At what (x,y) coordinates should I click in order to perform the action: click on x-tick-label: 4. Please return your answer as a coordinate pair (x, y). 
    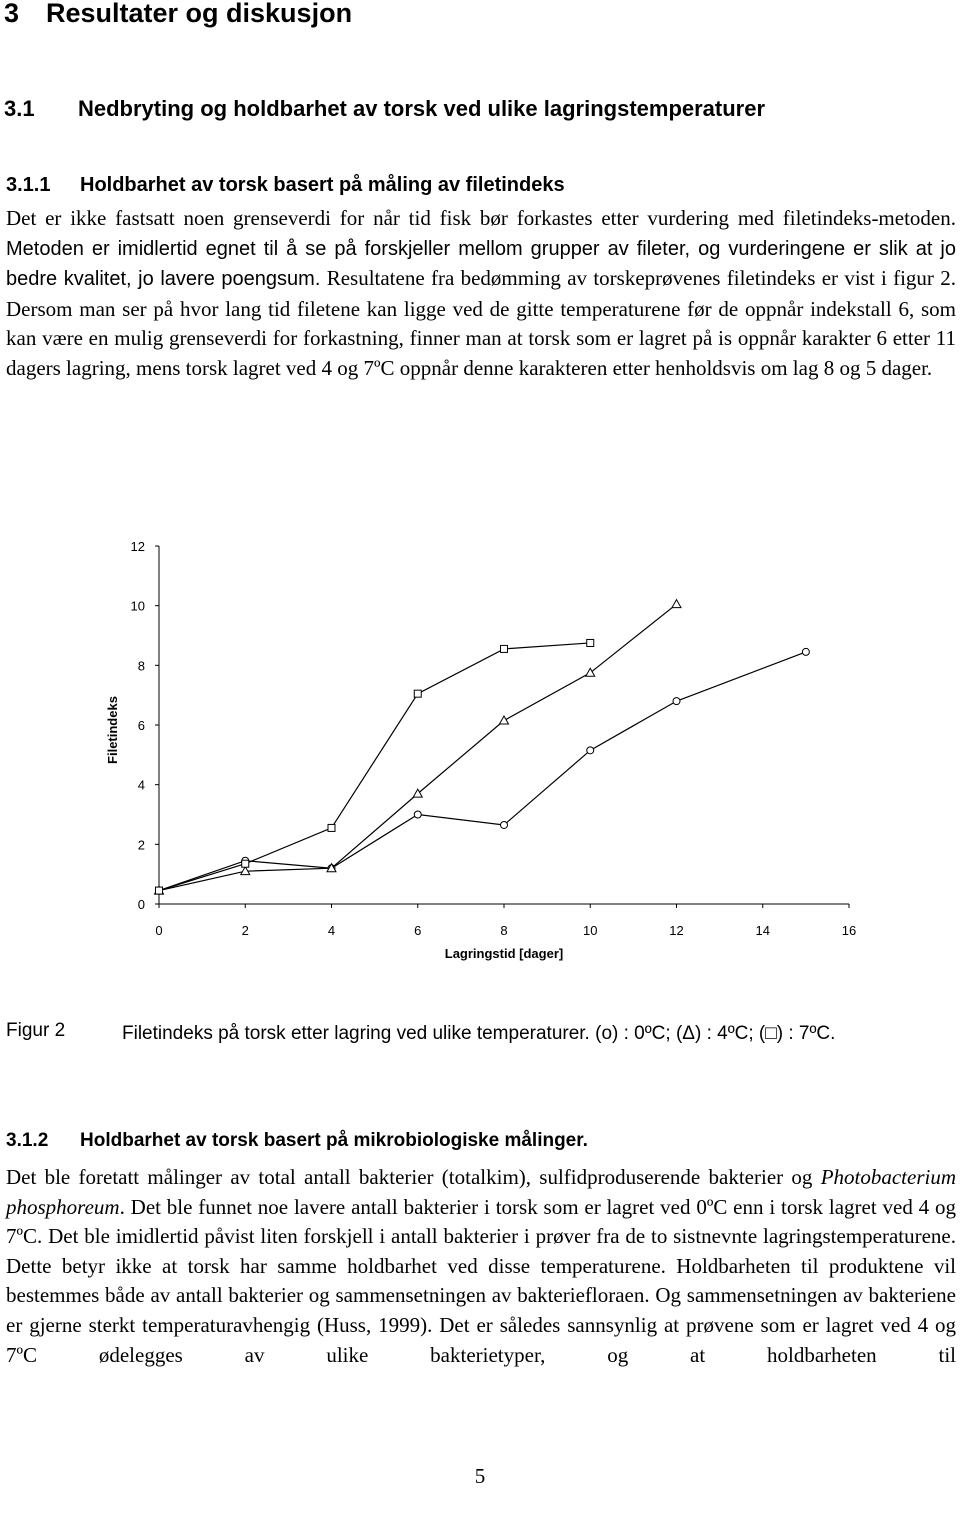
    Looking at the image, I should click on (331, 930).